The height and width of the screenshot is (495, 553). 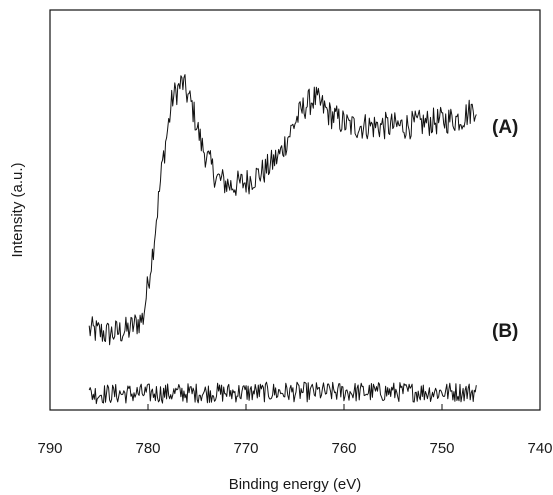 What do you see at coordinates (245, 448) in the screenshot?
I see `x-tick-label-770: 770` at bounding box center [245, 448].